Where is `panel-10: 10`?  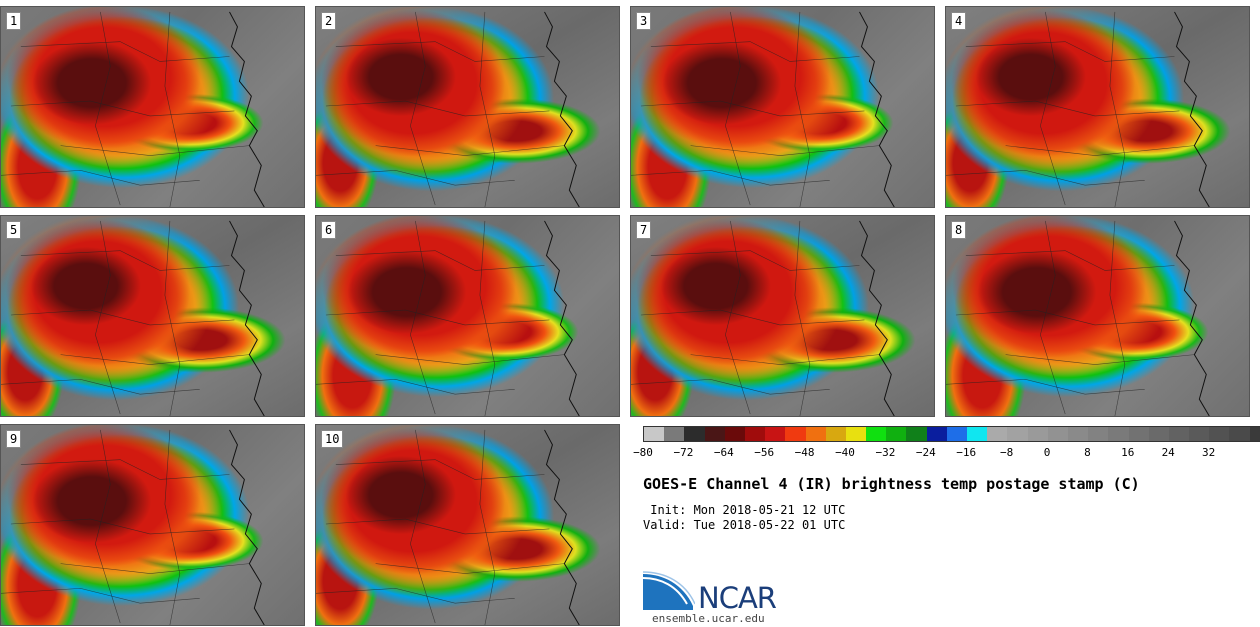 panel-10: 10 is located at coordinates (467, 525).